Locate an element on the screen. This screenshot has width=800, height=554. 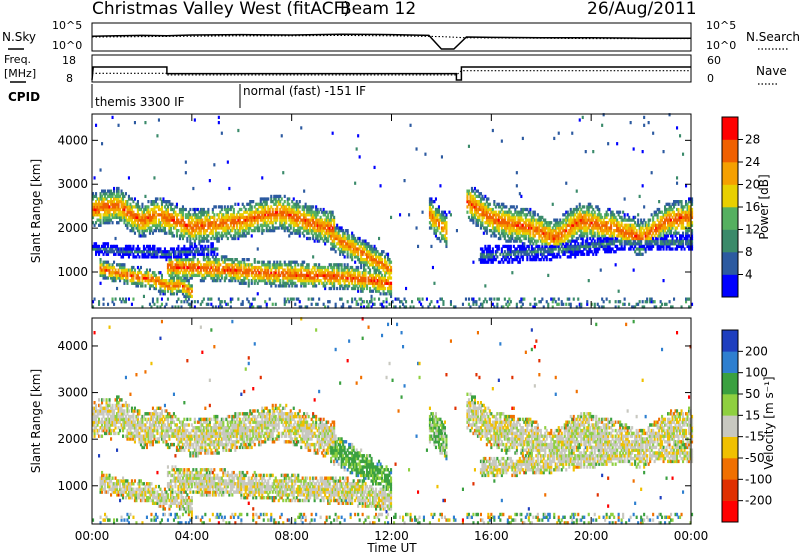
date-label: 26/Aug/2011 is located at coordinates (642, 9).